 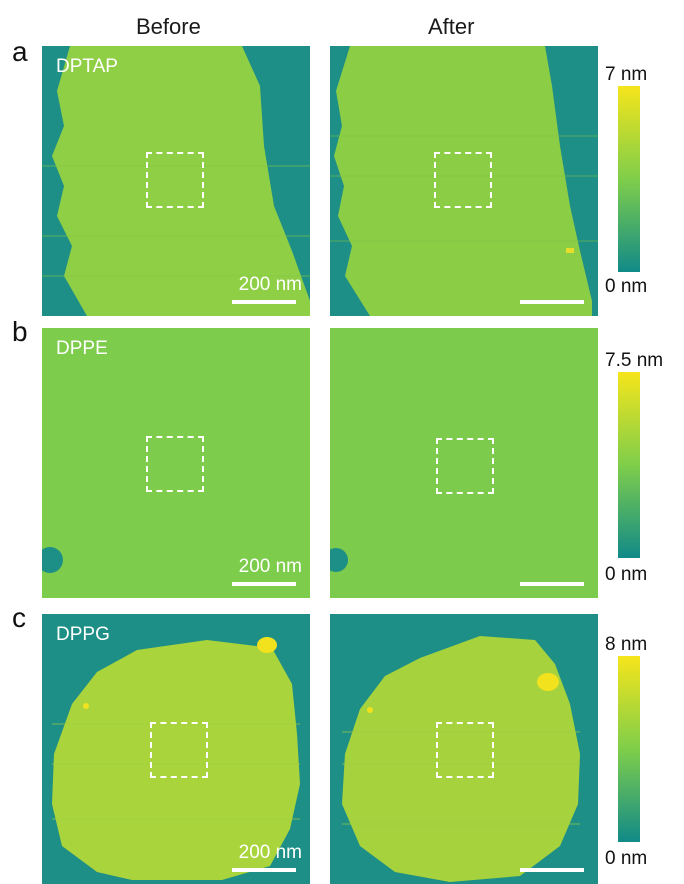 I want to click on panel-letter-b: b, so click(x=20, y=331).